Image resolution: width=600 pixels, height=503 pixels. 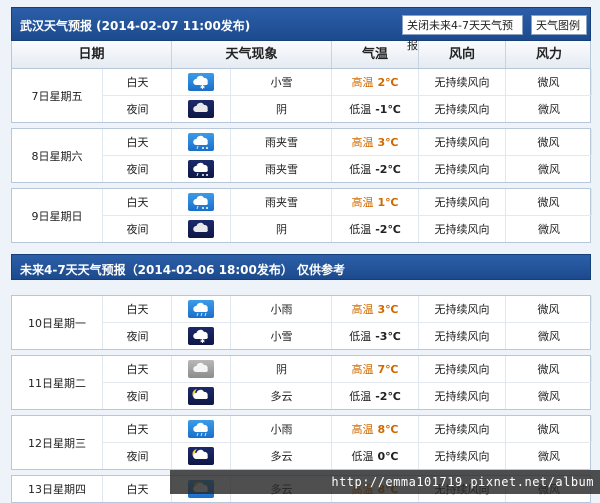 I want to click on temperature-cell: 高温 1℃, so click(x=375, y=202).